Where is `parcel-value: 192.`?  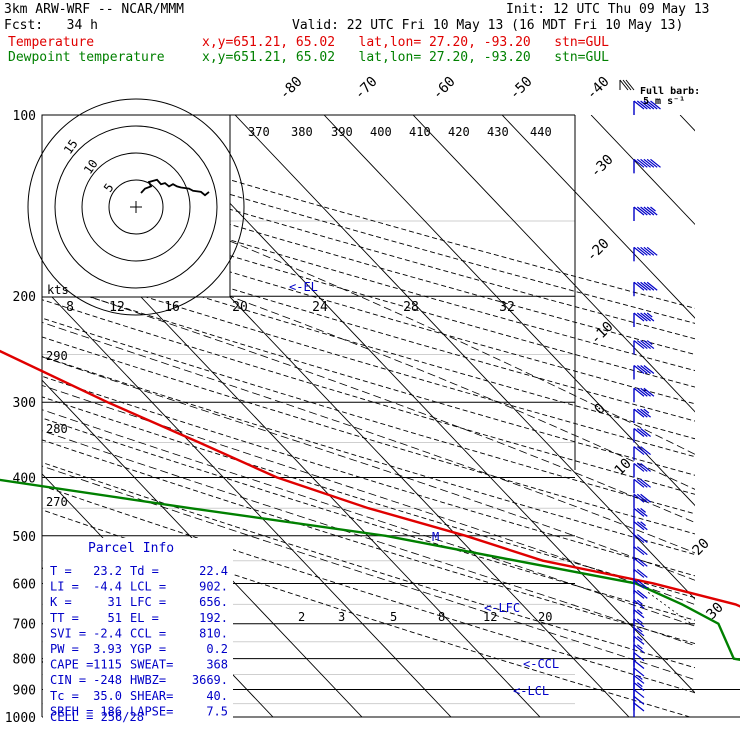 parcel-value: 192. is located at coordinates (213, 618).